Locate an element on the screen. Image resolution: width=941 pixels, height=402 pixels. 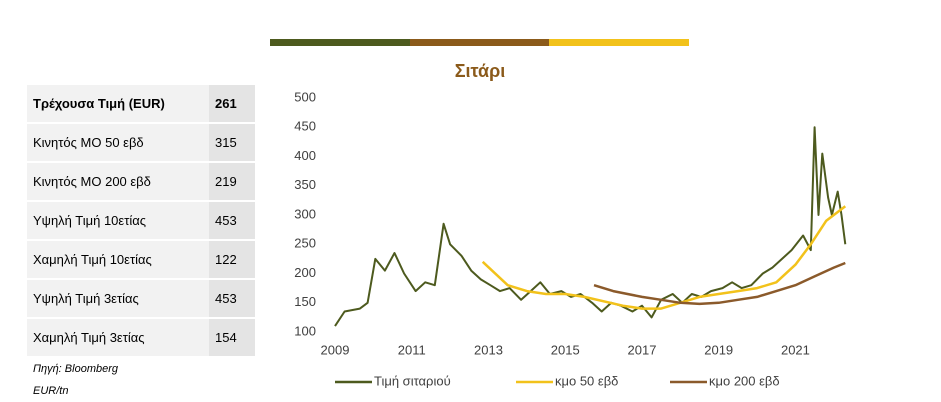
y-tick-label: 500 is located at coordinates (305, 96).